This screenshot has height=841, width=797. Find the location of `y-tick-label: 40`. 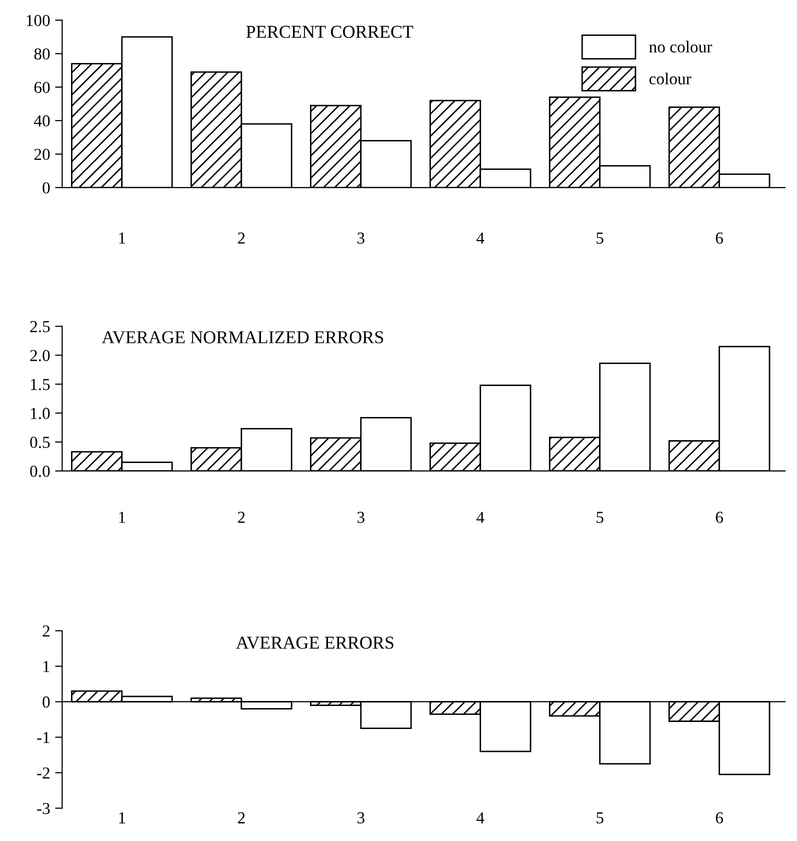

y-tick-label: 40 is located at coordinates (42, 121).